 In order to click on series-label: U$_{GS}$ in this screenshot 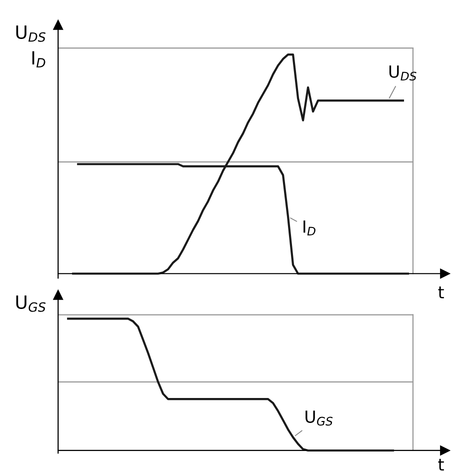, I will do `click(319, 418)`.